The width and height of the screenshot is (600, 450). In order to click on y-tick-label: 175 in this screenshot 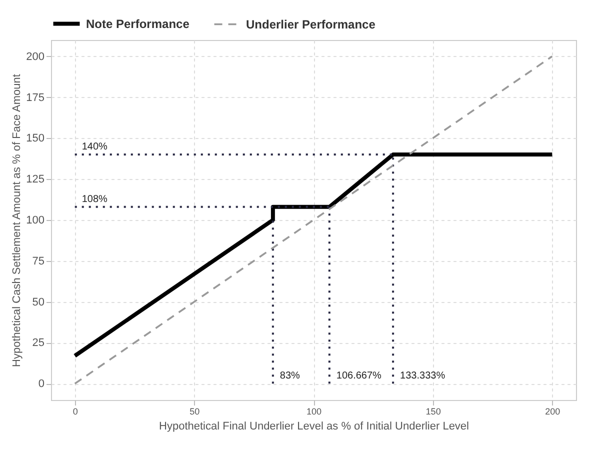, I will do `click(35, 98)`.